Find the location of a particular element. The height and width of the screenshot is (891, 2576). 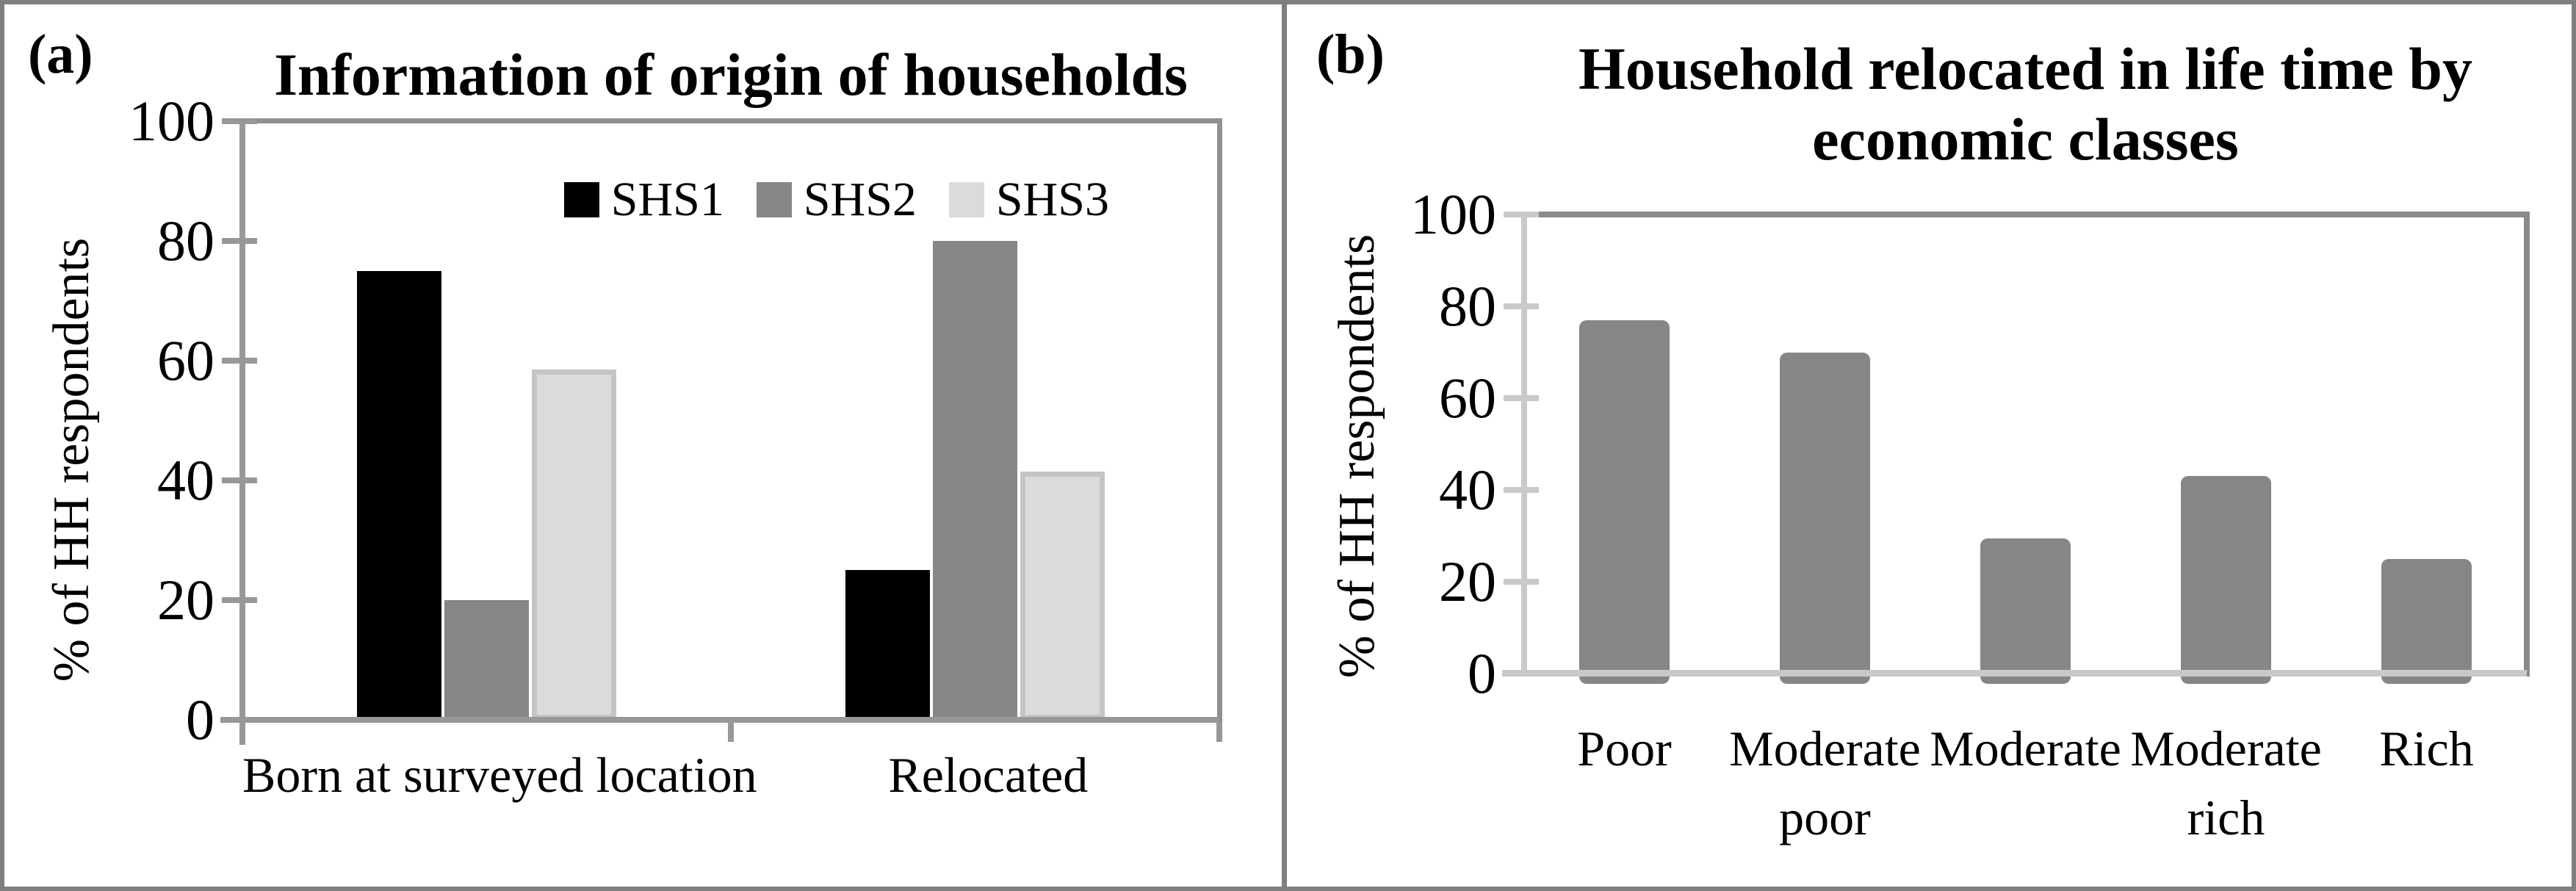

category-label: Moderate is located at coordinates (2025, 748).